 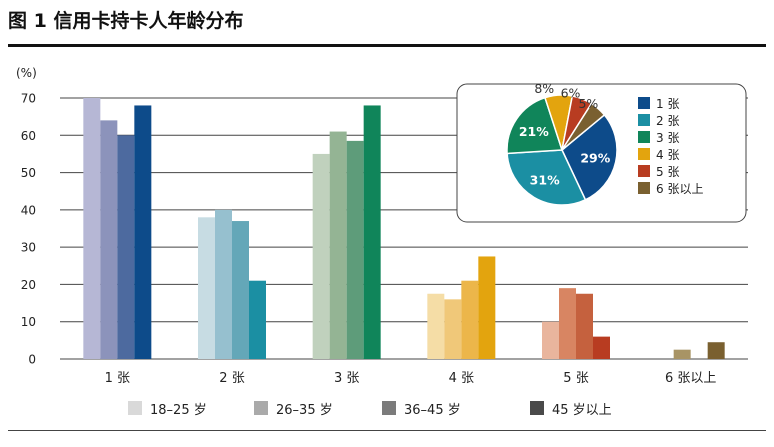 I want to click on pie-value-label: 8%, so click(x=544, y=88).